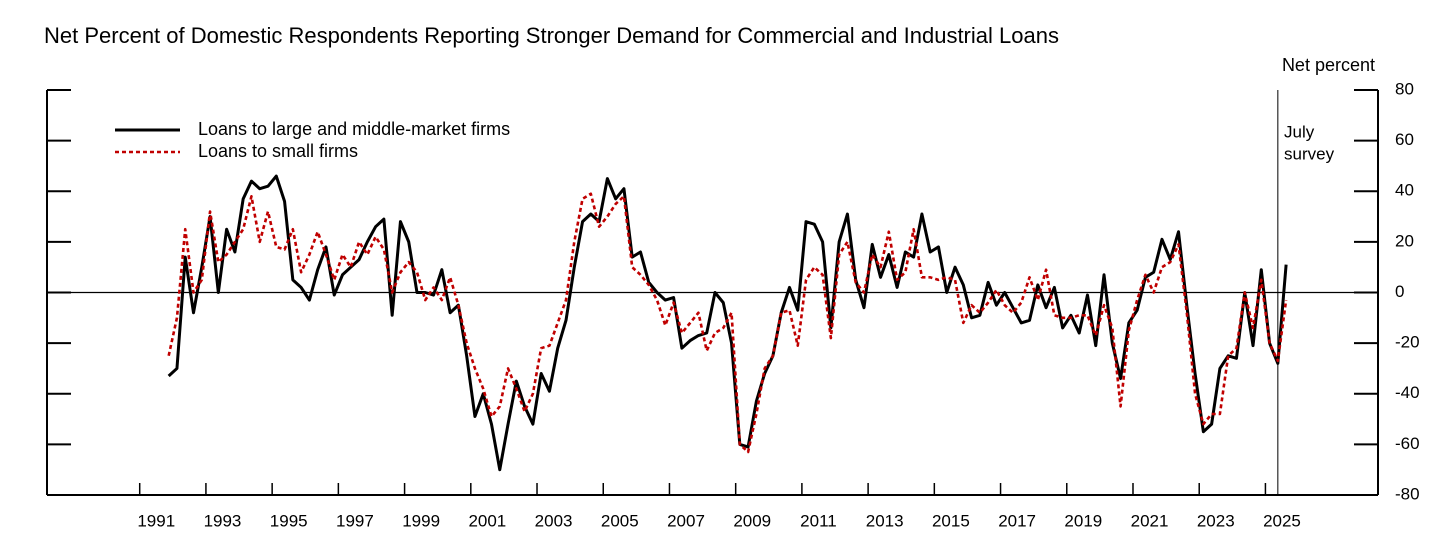 Image resolution: width=1456 pixels, height=555 pixels. What do you see at coordinates (1399, 291) in the screenshot?
I see `y-tick-label: 0` at bounding box center [1399, 291].